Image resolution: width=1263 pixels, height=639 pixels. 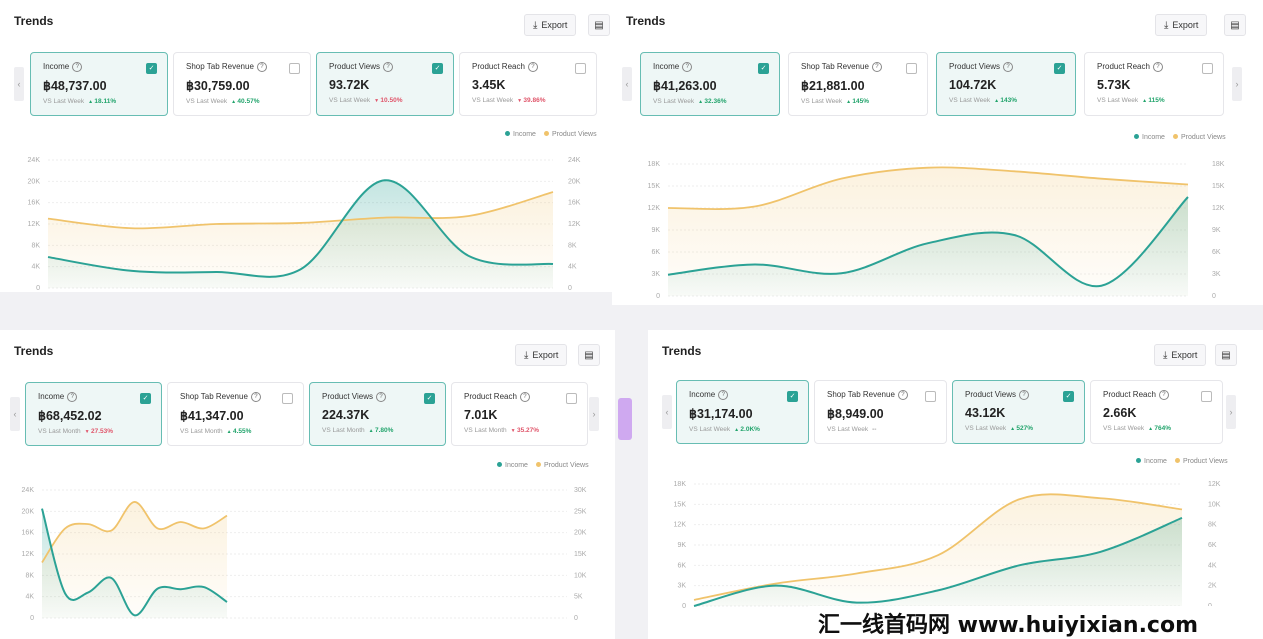 I want to click on metric-card-income: Income? ✓ ฿68,452.02 VS Last Month ▼ 27.53%, so click(x=93, y=414).